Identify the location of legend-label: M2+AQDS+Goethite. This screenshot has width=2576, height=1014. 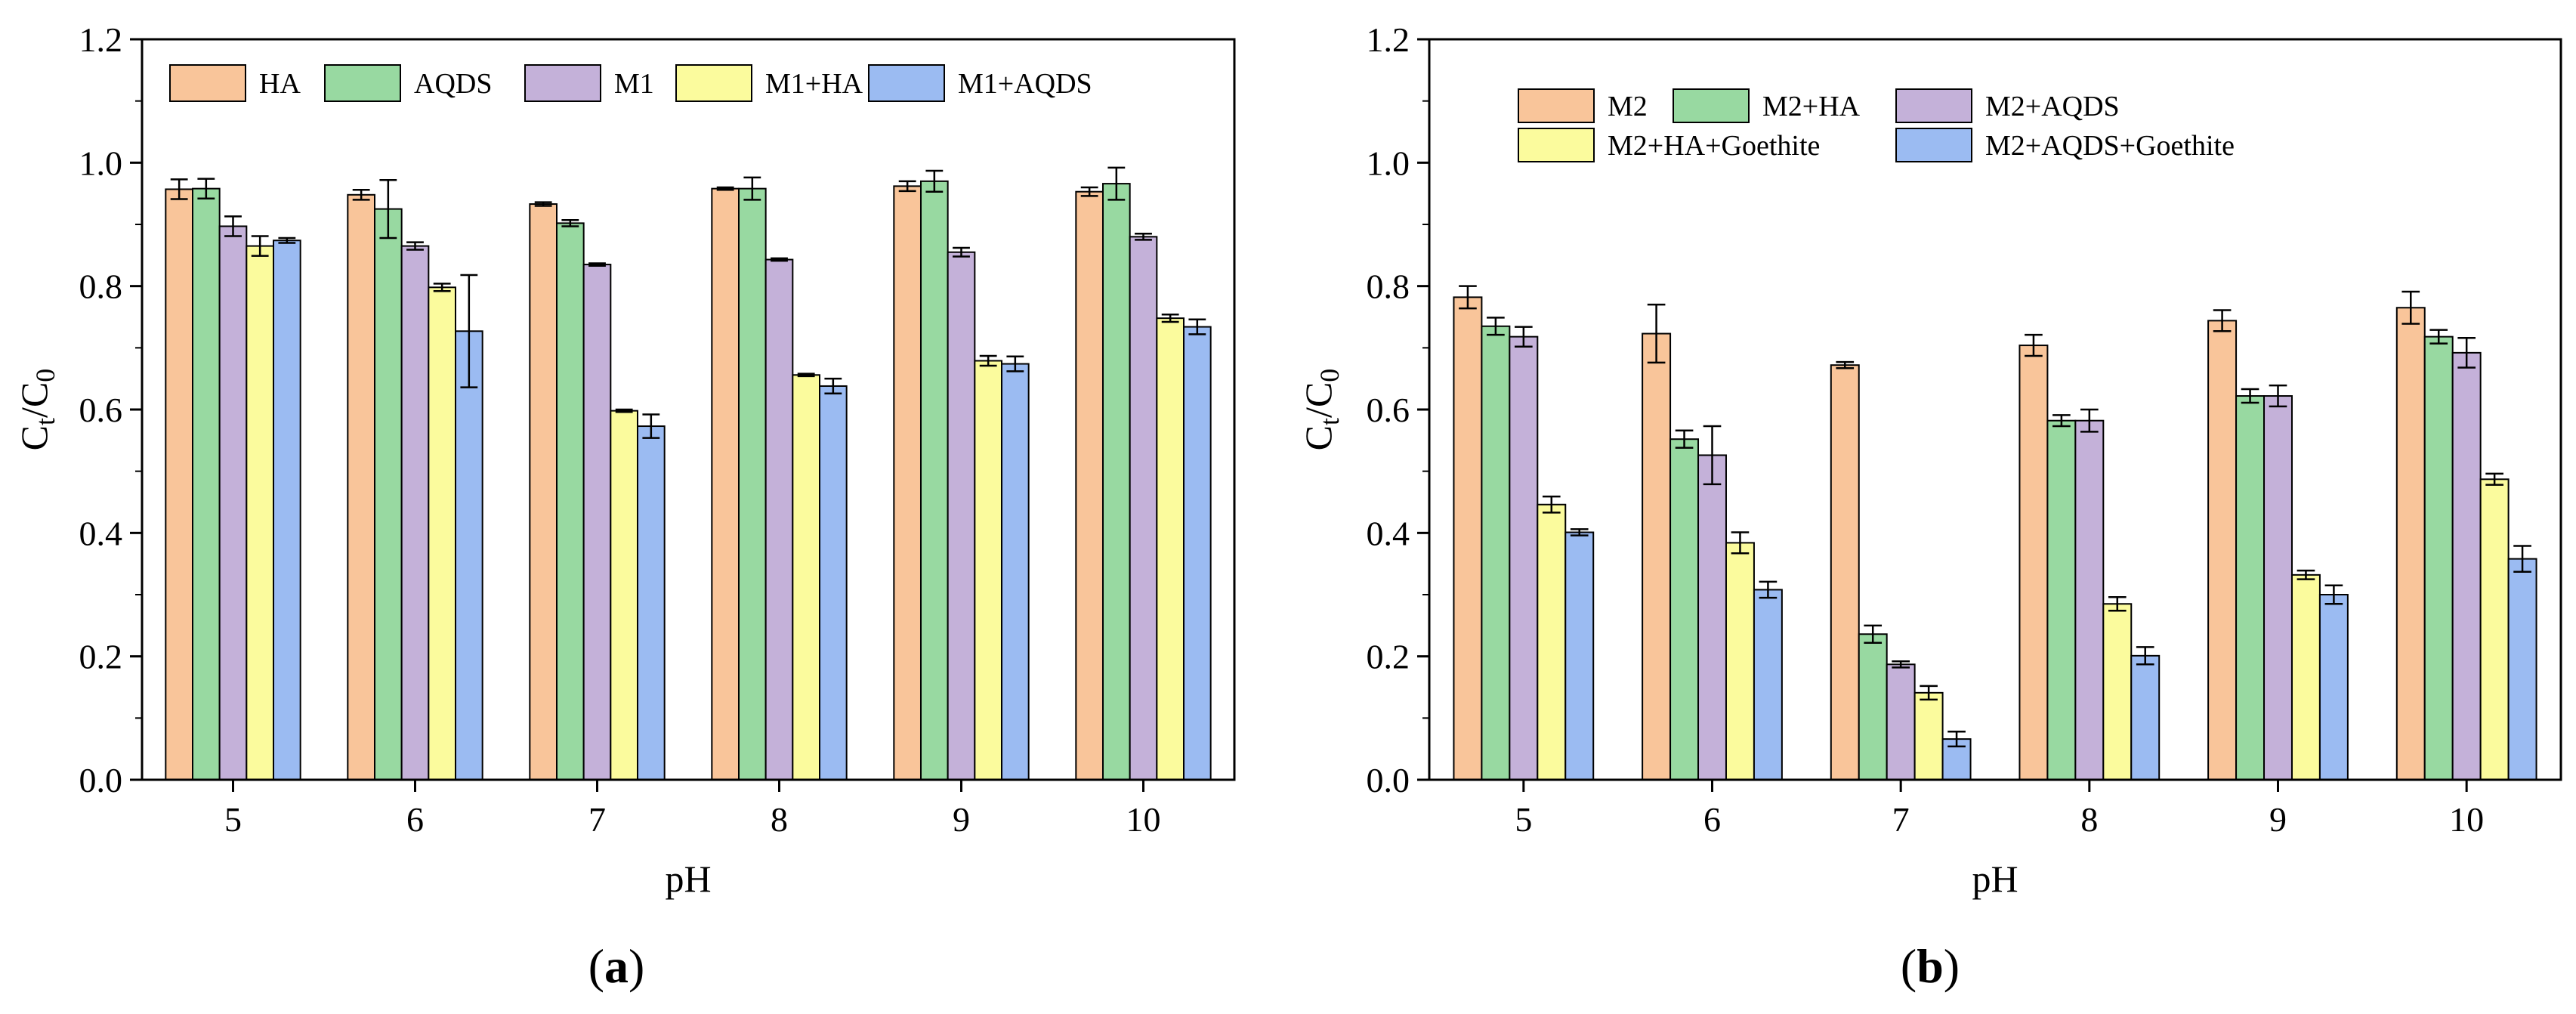
(2110, 146).